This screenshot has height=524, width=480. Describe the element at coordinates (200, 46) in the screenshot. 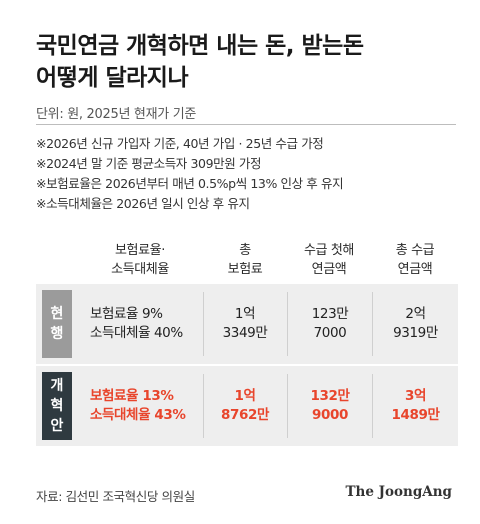

I see `title-line-1: 국민연금 개혁하면 내는 돈, 받는돈` at that location.